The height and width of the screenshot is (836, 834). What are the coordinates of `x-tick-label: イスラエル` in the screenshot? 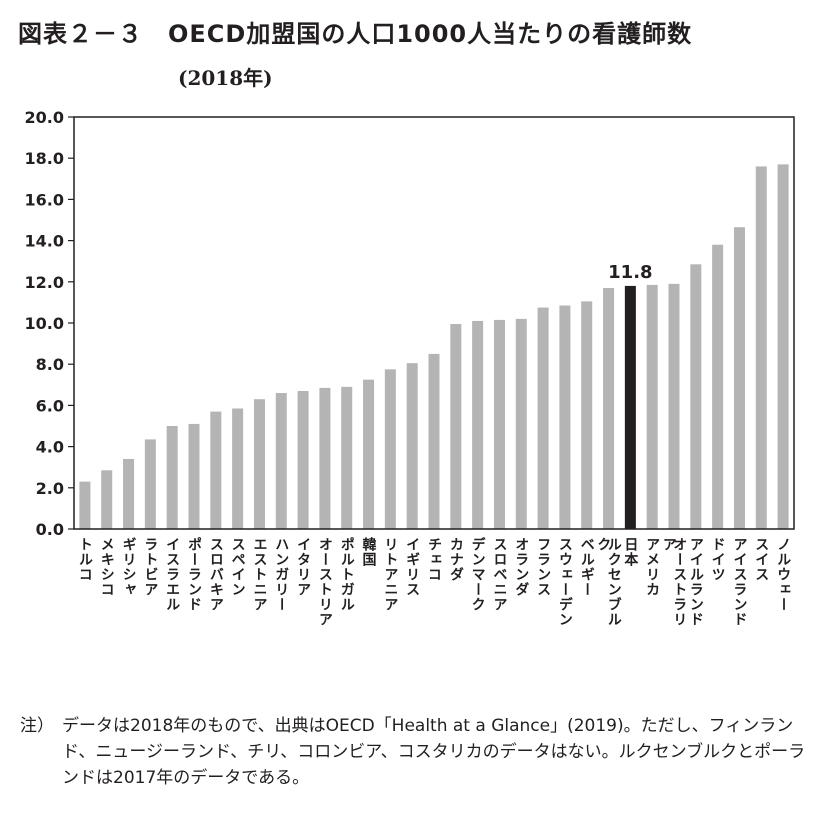 It's located at (172, 574).